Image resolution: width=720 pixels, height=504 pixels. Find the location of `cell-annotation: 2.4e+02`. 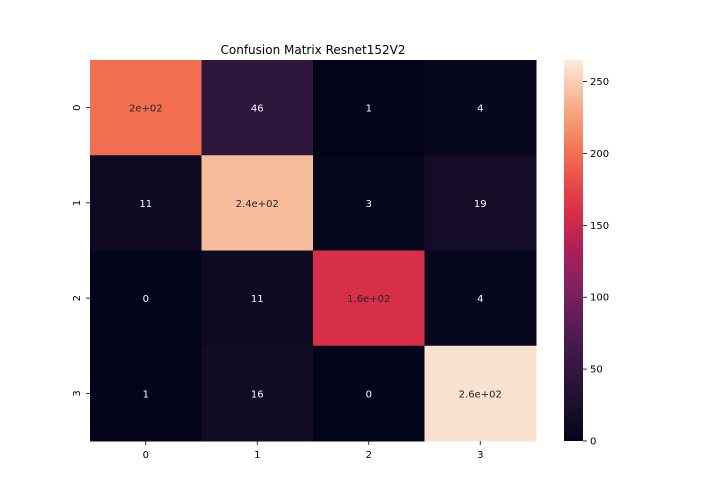

cell-annotation: 2.4e+02 is located at coordinates (257, 204).